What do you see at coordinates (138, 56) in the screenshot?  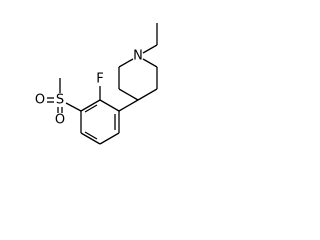 I see `atom-label: N` at bounding box center [138, 56].